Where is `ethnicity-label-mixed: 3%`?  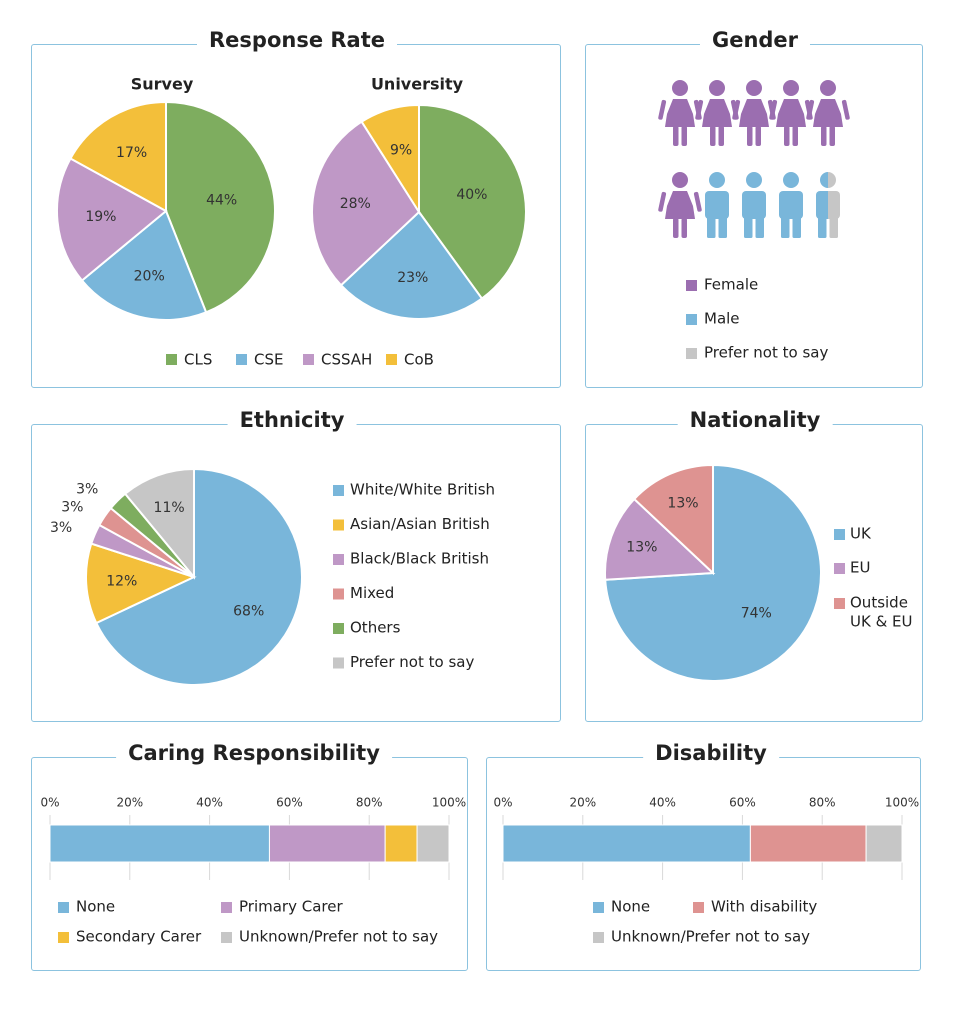 ethnicity-label-mixed: 3% is located at coordinates (72, 507).